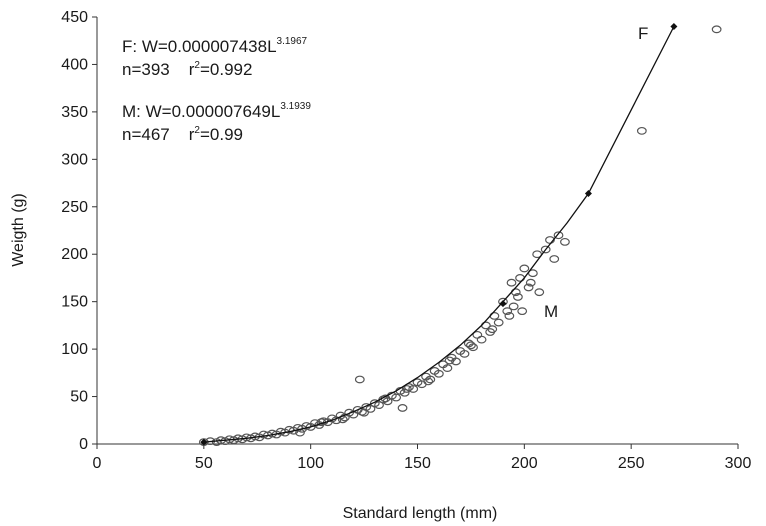  What do you see at coordinates (738, 463) in the screenshot?
I see `x-tick-label: 300` at bounding box center [738, 463].